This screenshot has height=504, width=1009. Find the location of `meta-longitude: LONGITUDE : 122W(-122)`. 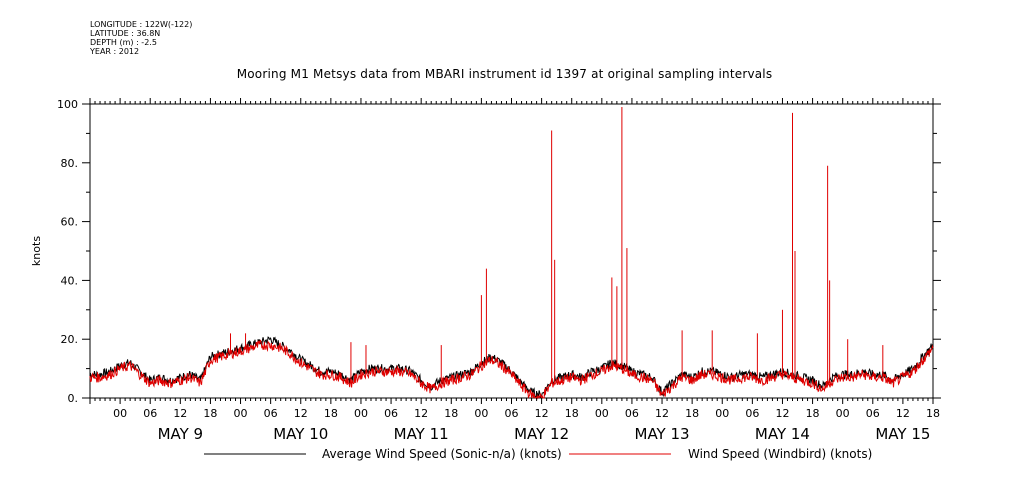

meta-longitude: LONGITUDE : 122W(-122) is located at coordinates (141, 24).